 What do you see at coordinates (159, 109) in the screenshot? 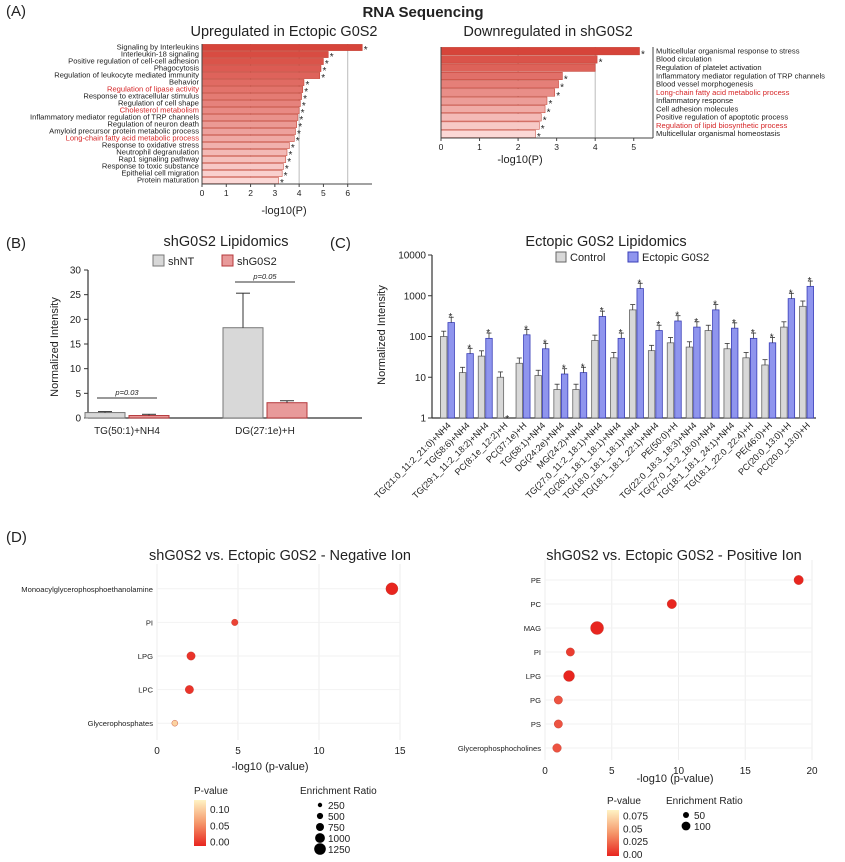
I see `category-label: Cholesterol metabolism` at bounding box center [159, 109].